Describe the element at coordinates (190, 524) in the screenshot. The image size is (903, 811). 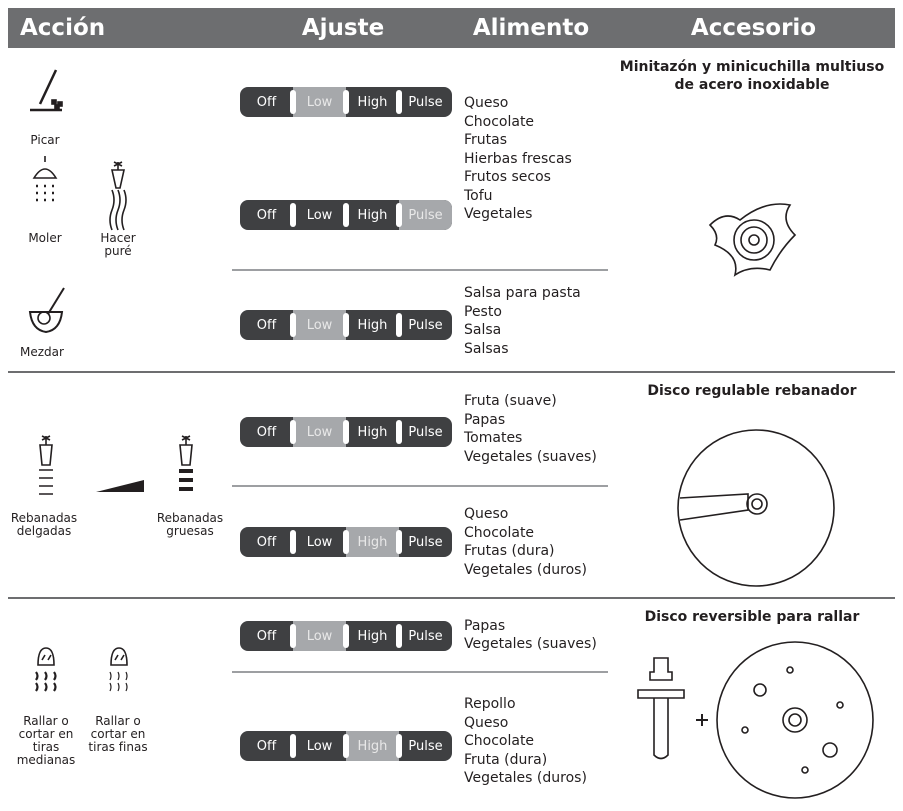
I see `action-label: Rebanadas gruesas` at that location.